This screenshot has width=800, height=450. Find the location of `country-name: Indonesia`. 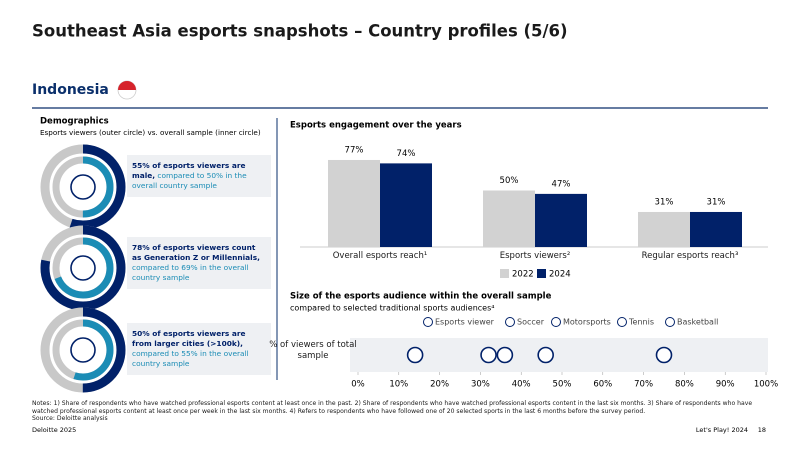

country-name: Indonesia is located at coordinates (70, 90).